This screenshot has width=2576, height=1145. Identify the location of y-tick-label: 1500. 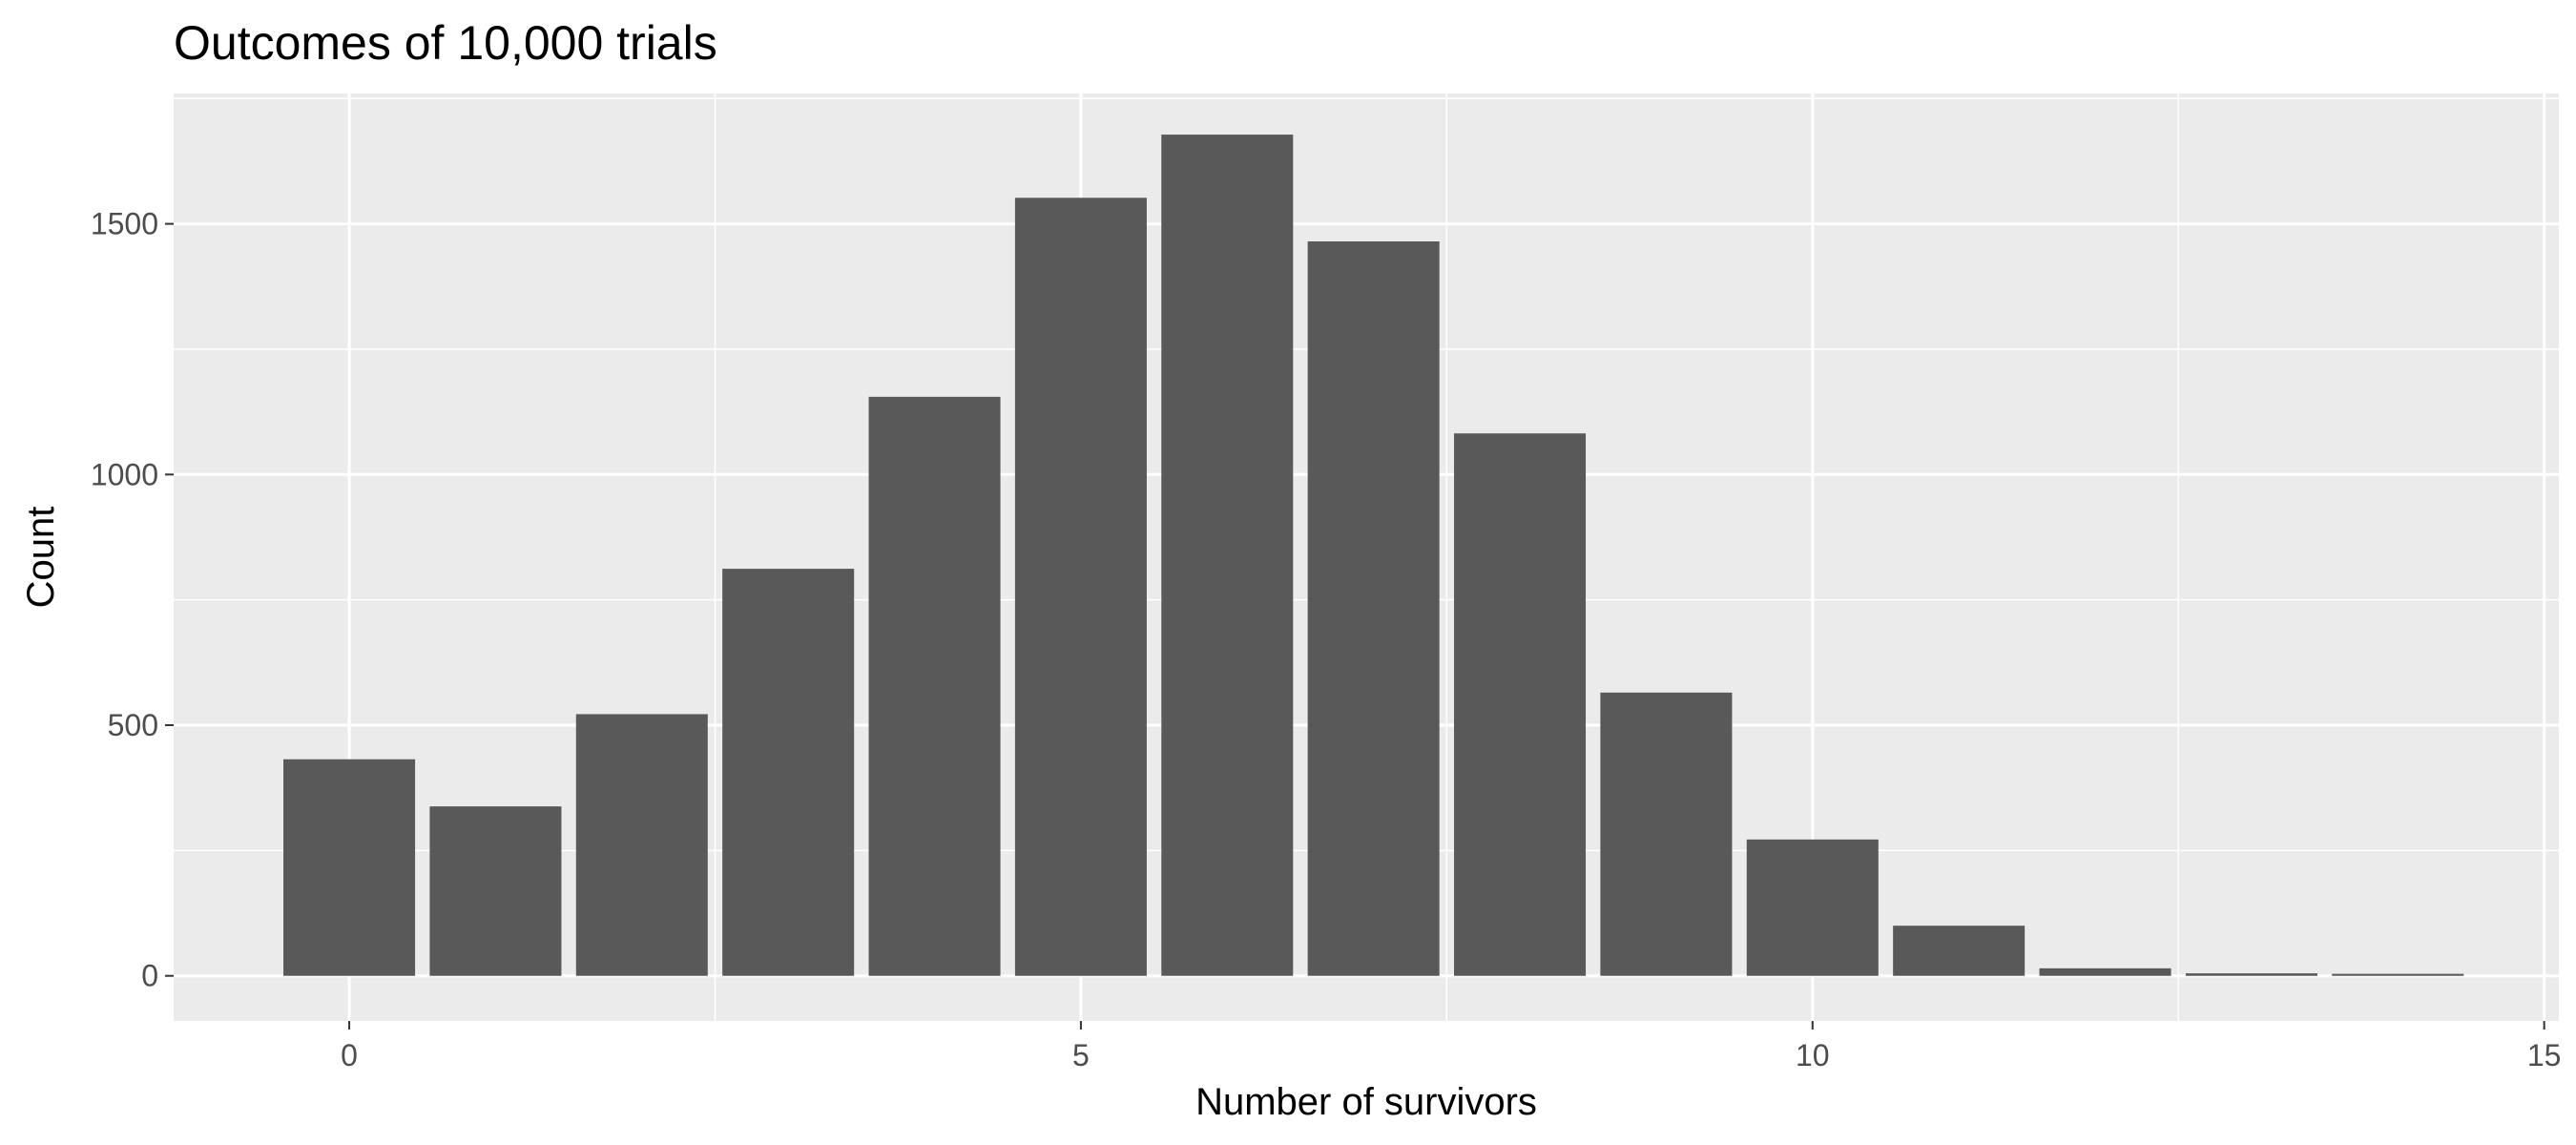
(124, 224).